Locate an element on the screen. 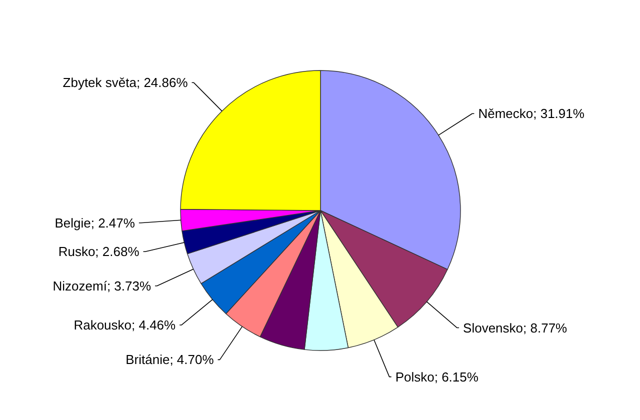  slice-label: Británie; 4.70% is located at coordinates (170, 360).